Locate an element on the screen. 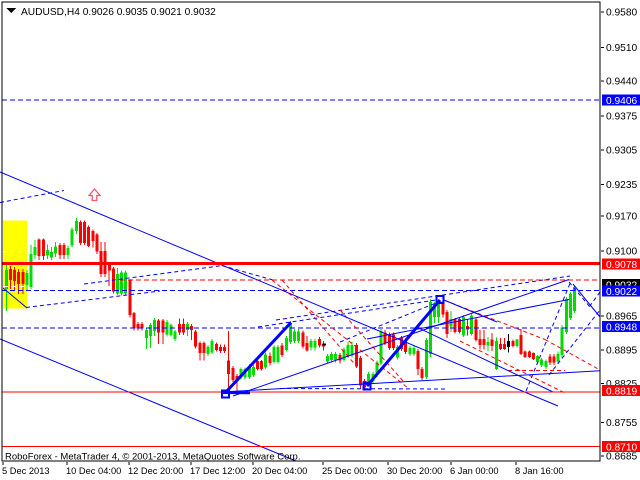  svg-text: 0.9022 is located at coordinates (621, 292).